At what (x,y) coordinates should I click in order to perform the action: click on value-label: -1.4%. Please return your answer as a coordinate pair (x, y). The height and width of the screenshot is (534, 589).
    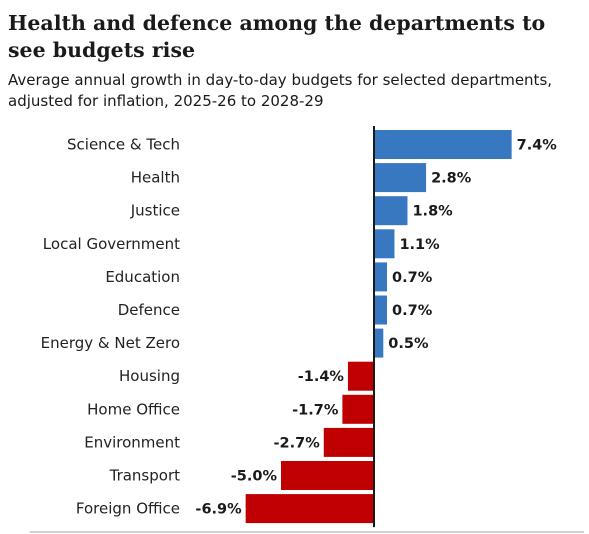
    Looking at the image, I should click on (321, 377).